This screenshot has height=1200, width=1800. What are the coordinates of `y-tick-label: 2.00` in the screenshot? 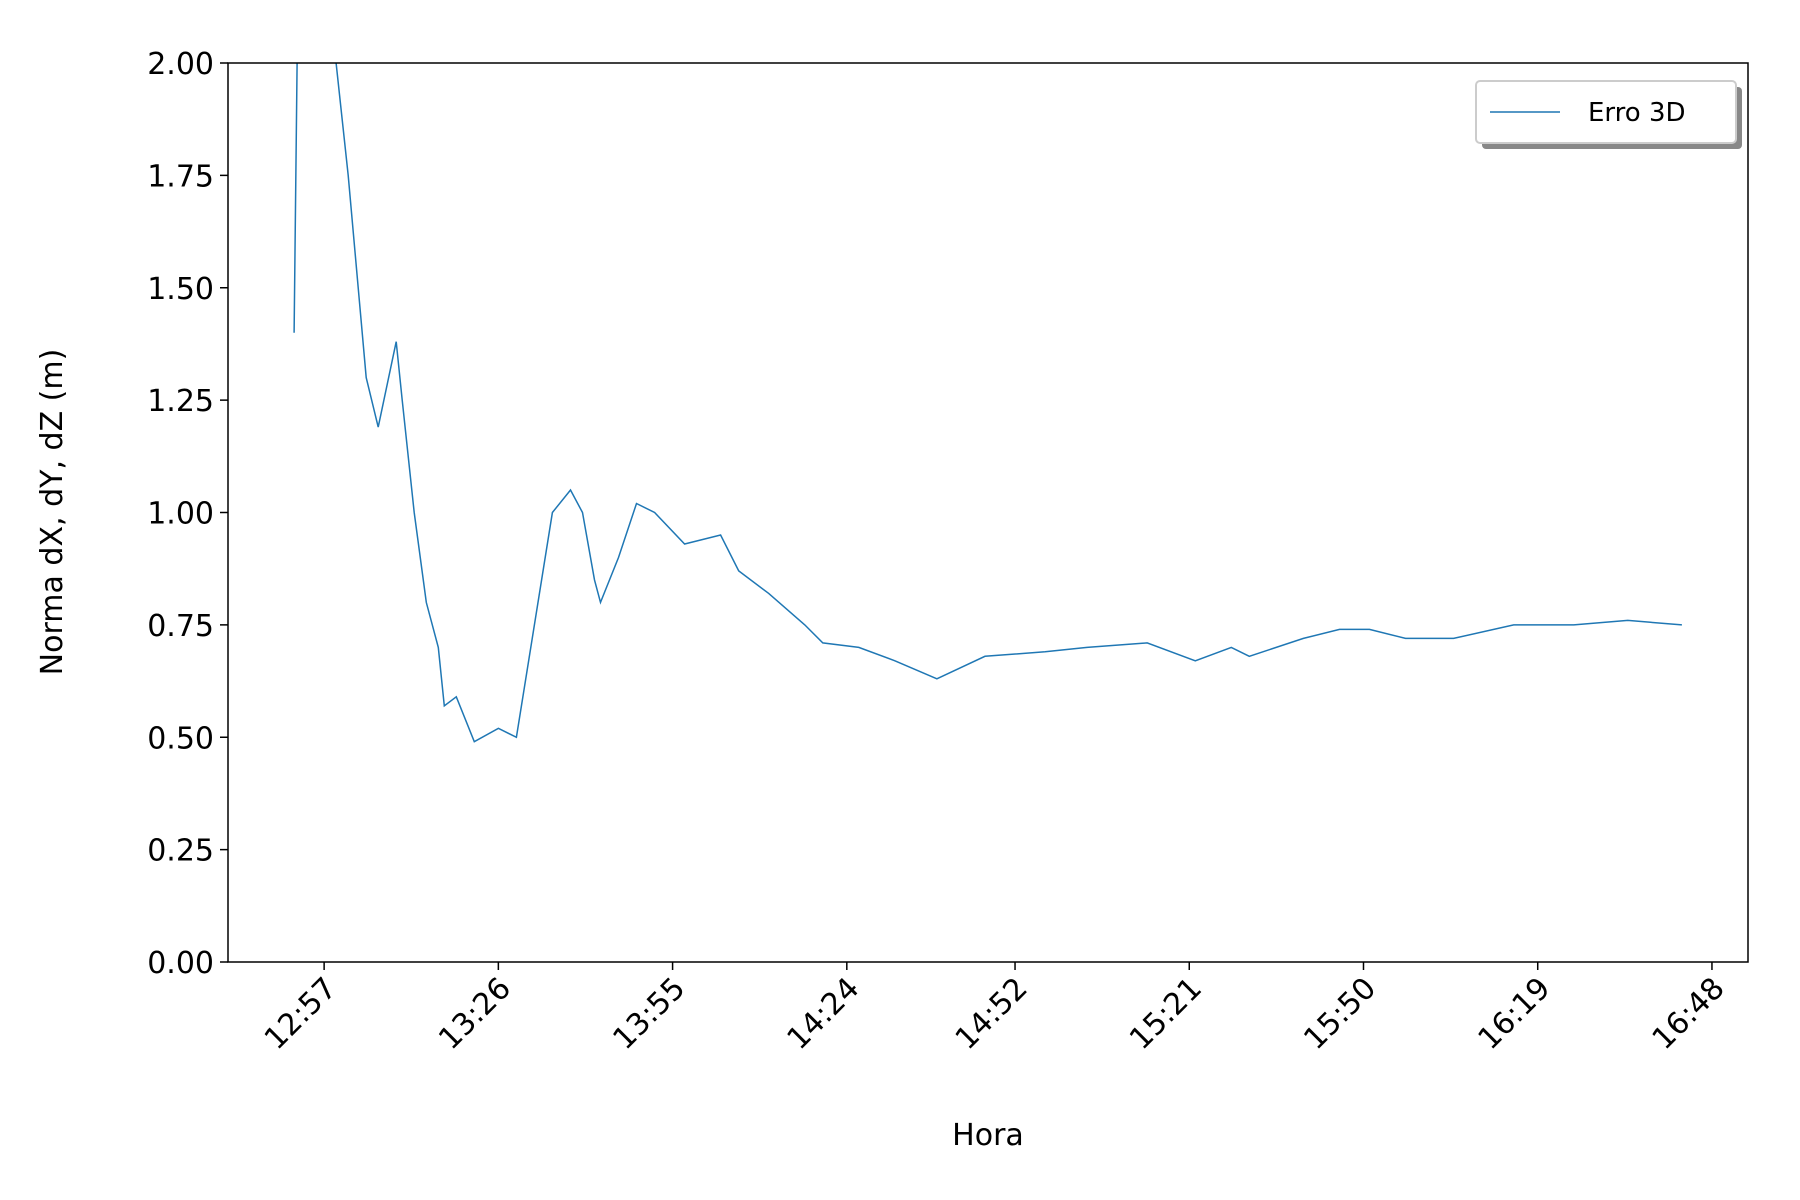 It's located at (180, 64).